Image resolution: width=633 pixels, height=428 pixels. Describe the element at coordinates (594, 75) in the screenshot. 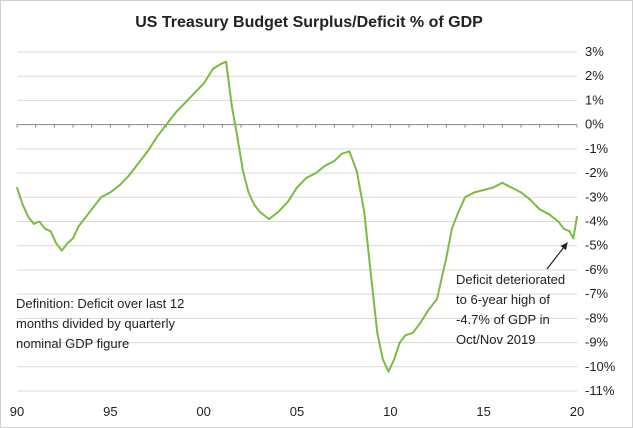

I see `y-tick-label: 2%` at that location.